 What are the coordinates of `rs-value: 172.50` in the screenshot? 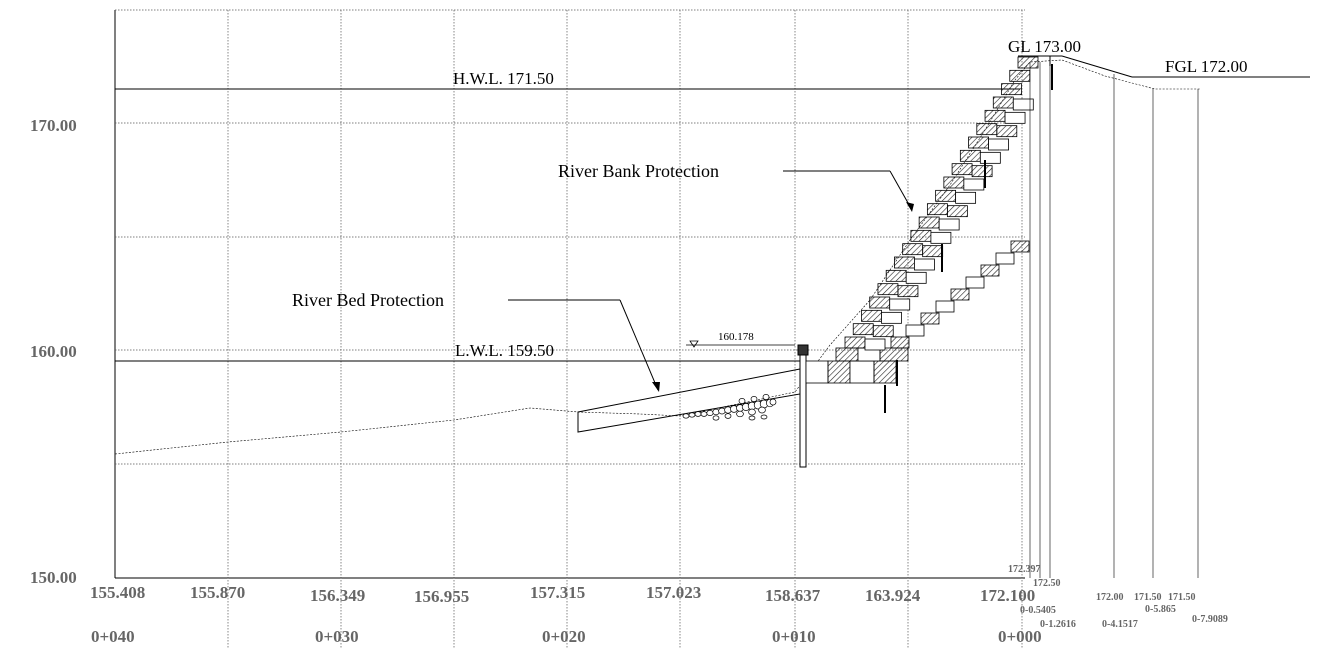 It's located at (1047, 583).